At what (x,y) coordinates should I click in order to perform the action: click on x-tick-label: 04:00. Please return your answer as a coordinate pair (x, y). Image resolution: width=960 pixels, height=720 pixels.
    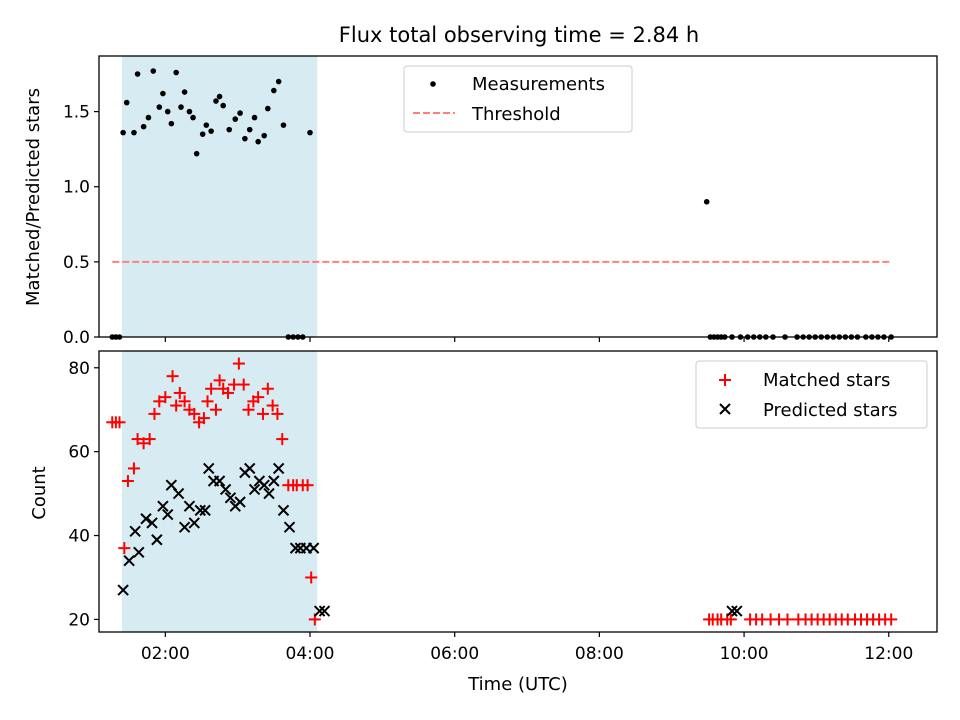
    Looking at the image, I should click on (310, 654).